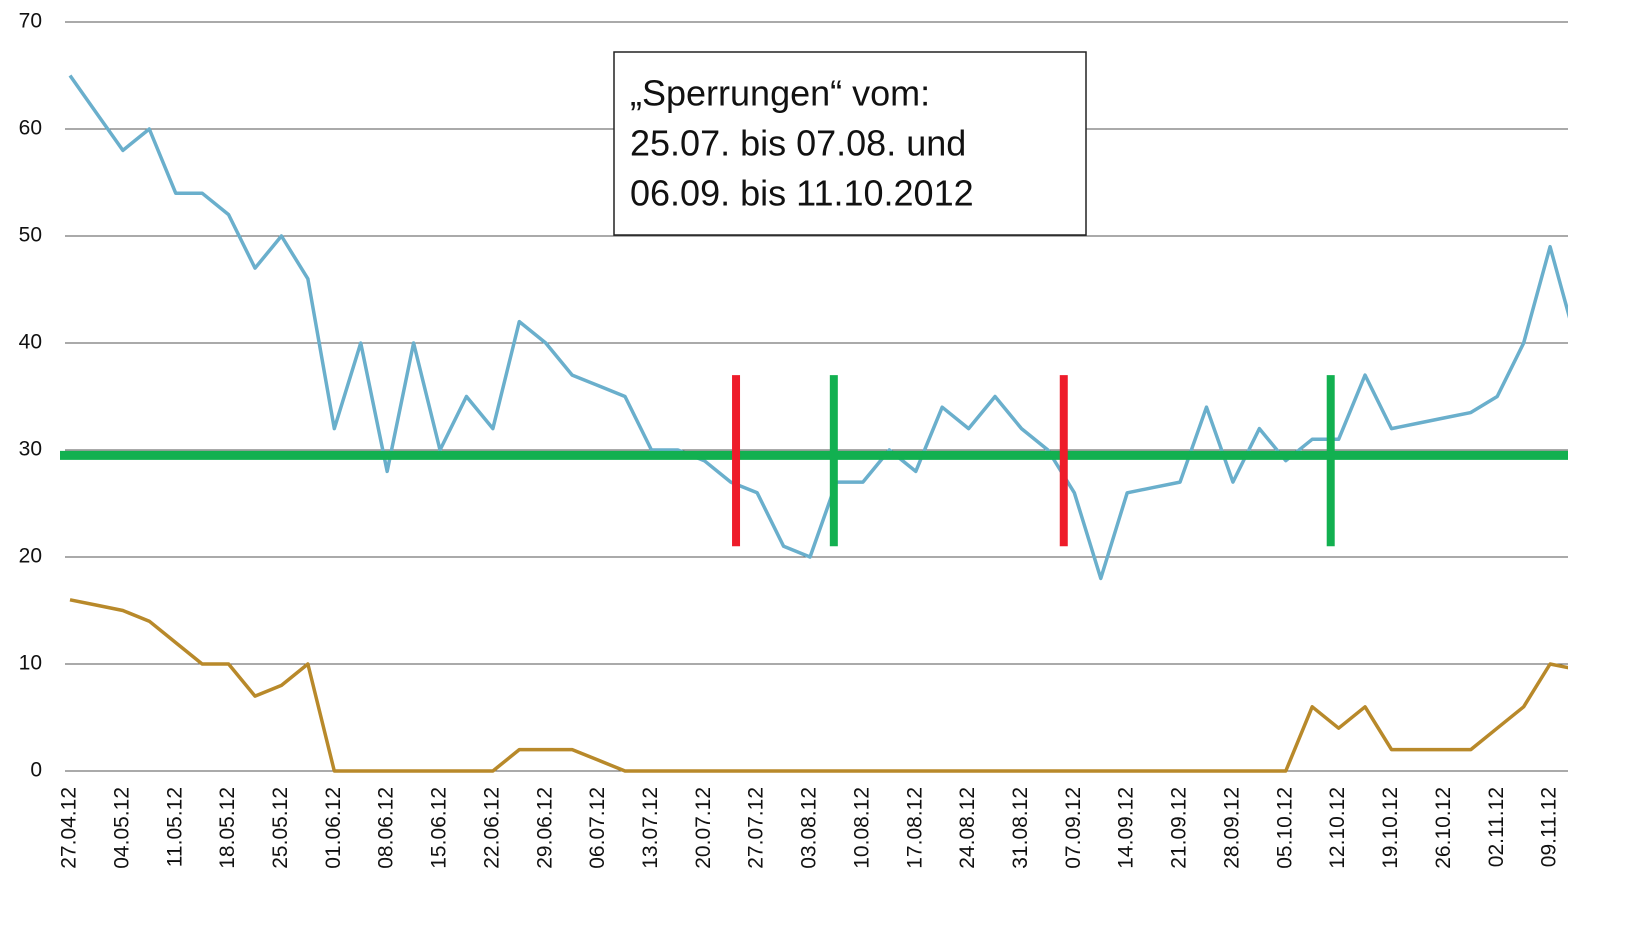 The width and height of the screenshot is (1633, 928). What do you see at coordinates (756, 828) in the screenshot?
I see `x-tick-label: 27.07.12` at bounding box center [756, 828].